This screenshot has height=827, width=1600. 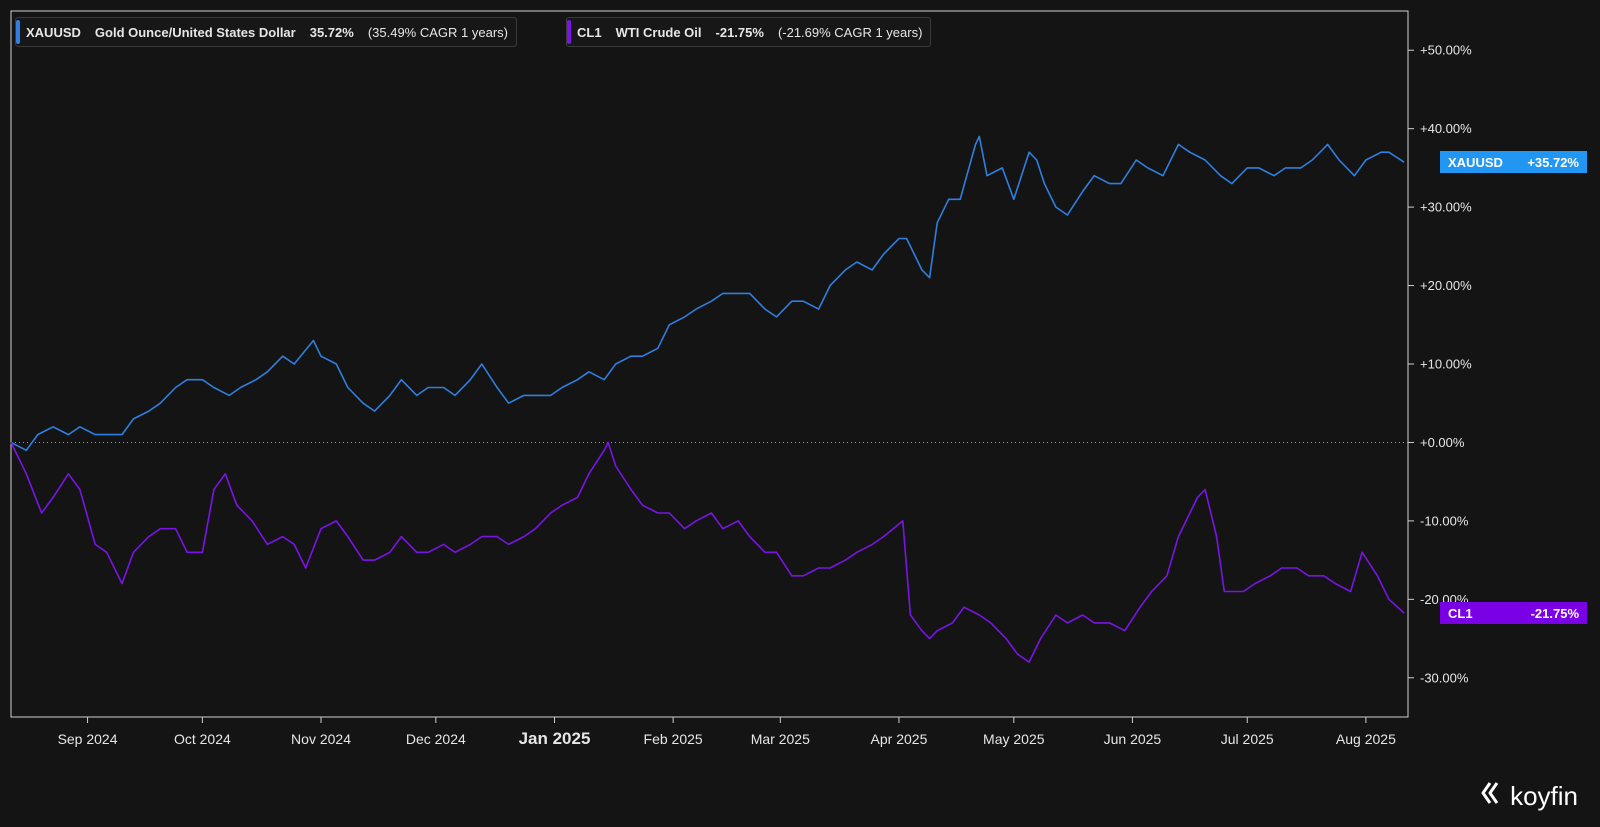 What do you see at coordinates (1247, 739) in the screenshot?
I see `x-tick-label: Jul 2025` at bounding box center [1247, 739].